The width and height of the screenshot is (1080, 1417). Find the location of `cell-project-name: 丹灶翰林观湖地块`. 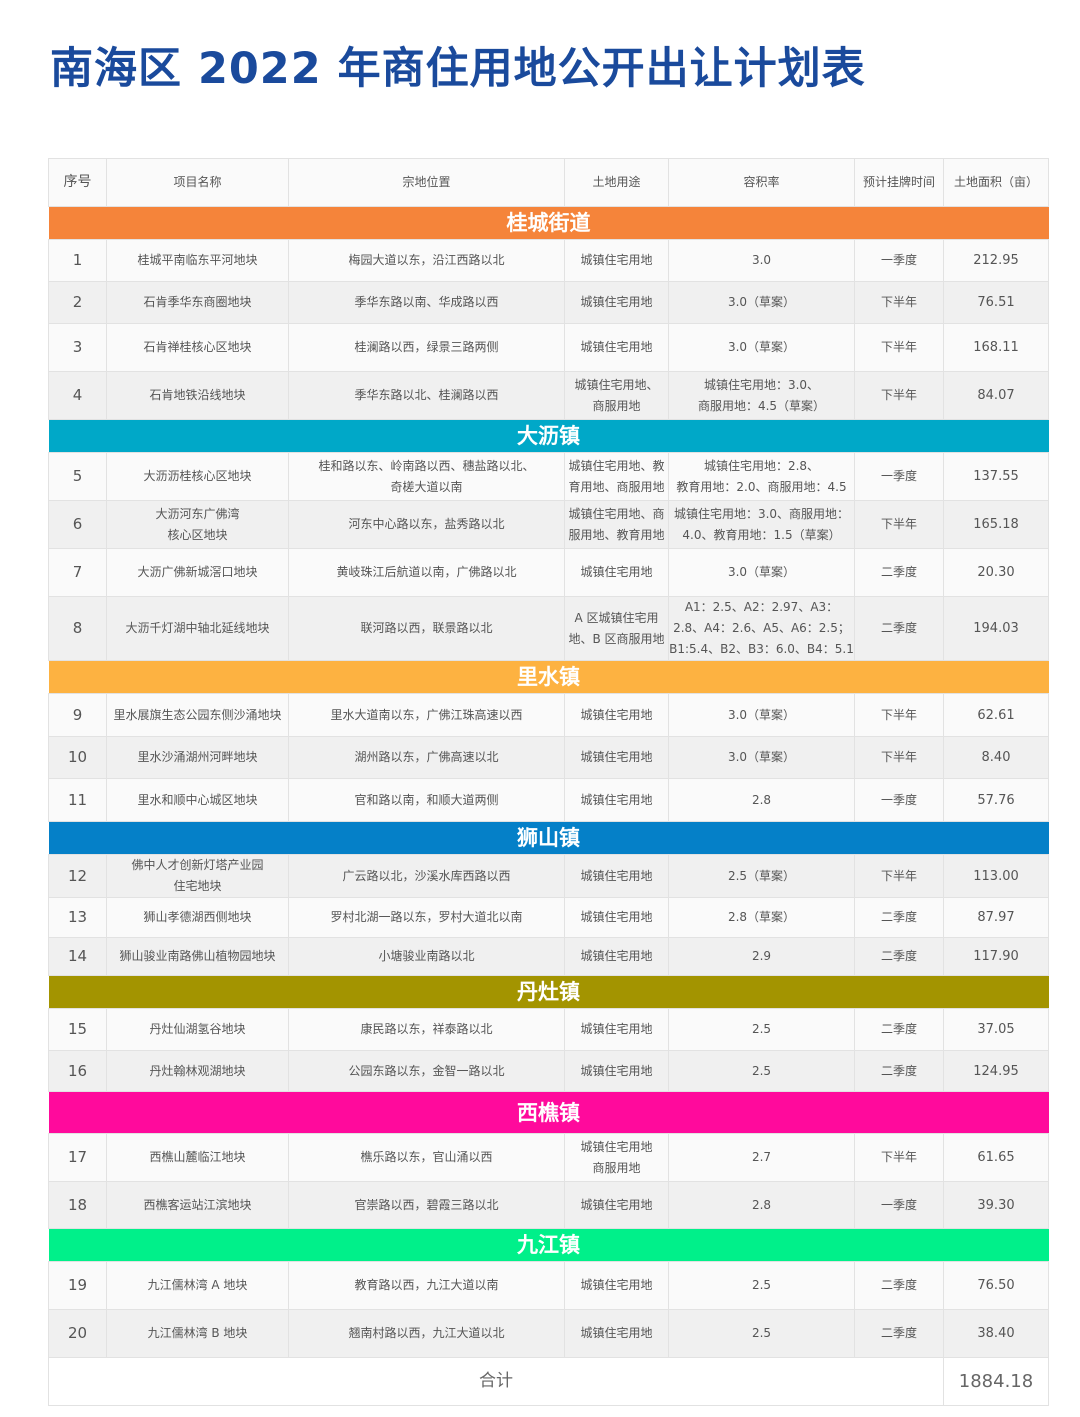

cell-project-name: 丹灶翰林观湖地块 is located at coordinates (197, 1071).